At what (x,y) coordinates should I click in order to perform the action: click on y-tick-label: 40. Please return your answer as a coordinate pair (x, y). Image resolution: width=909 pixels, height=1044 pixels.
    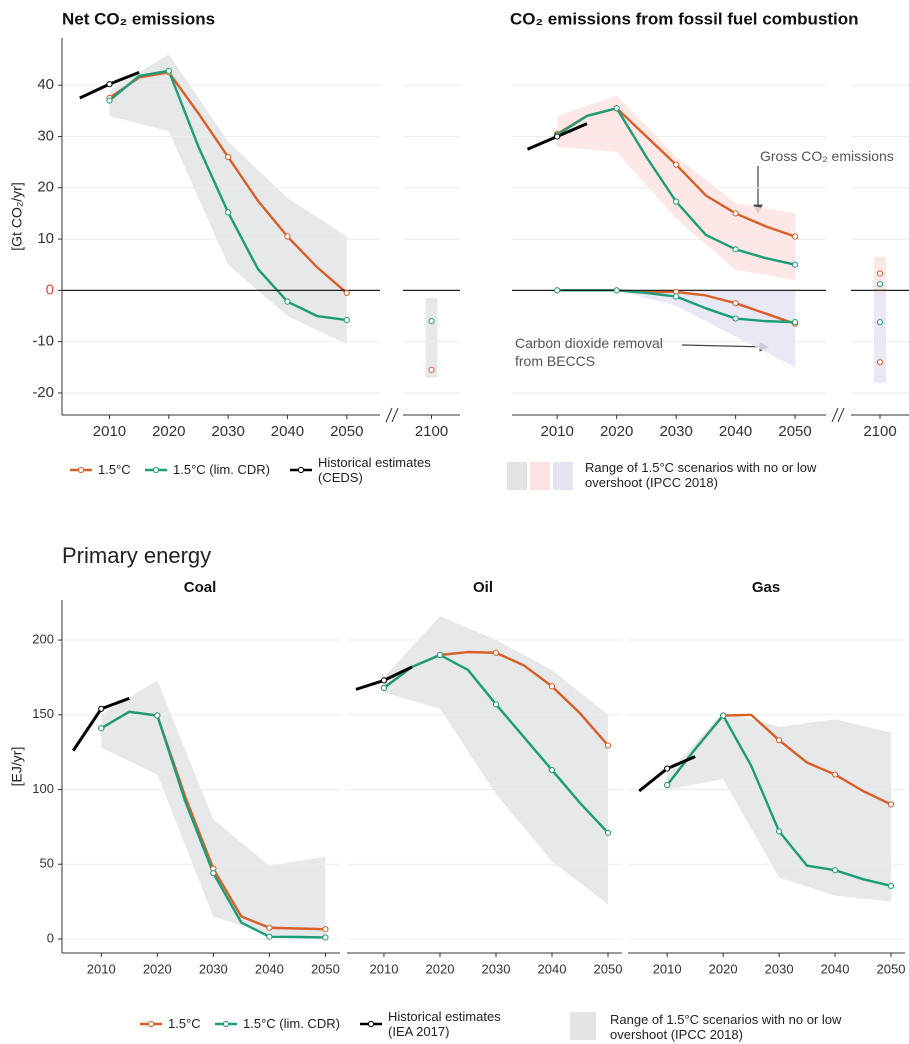
    Looking at the image, I should click on (45, 84).